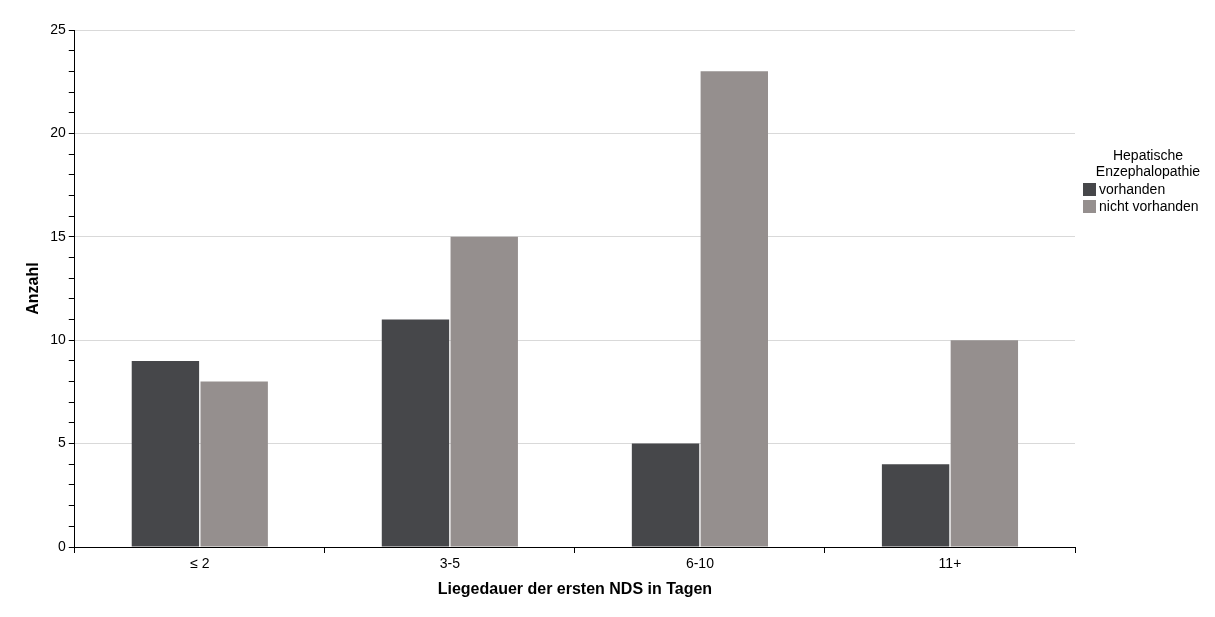  I want to click on y-tick-label: 20, so click(58, 132).